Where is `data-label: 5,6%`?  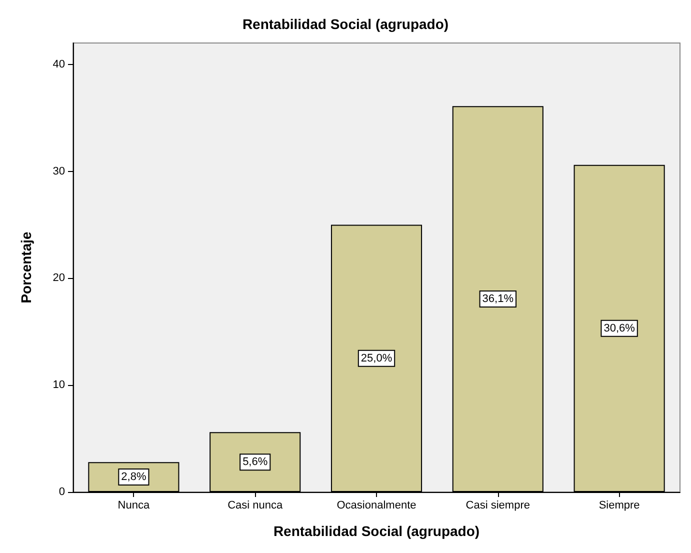
data-label: 5,6% is located at coordinates (255, 462).